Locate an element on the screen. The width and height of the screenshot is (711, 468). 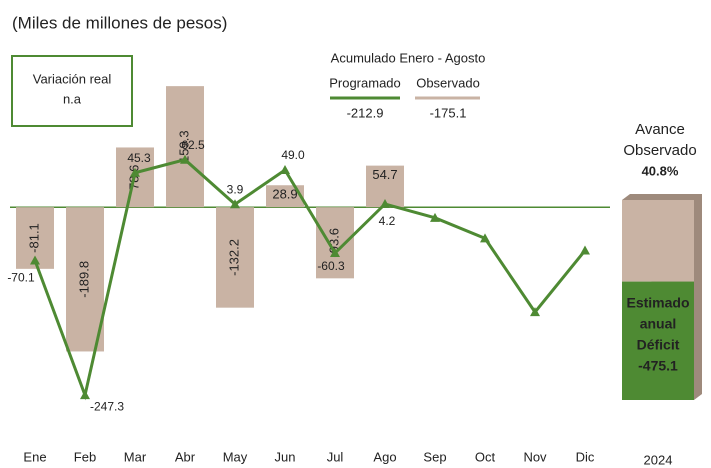
line-label: 49.0 is located at coordinates (293, 155).